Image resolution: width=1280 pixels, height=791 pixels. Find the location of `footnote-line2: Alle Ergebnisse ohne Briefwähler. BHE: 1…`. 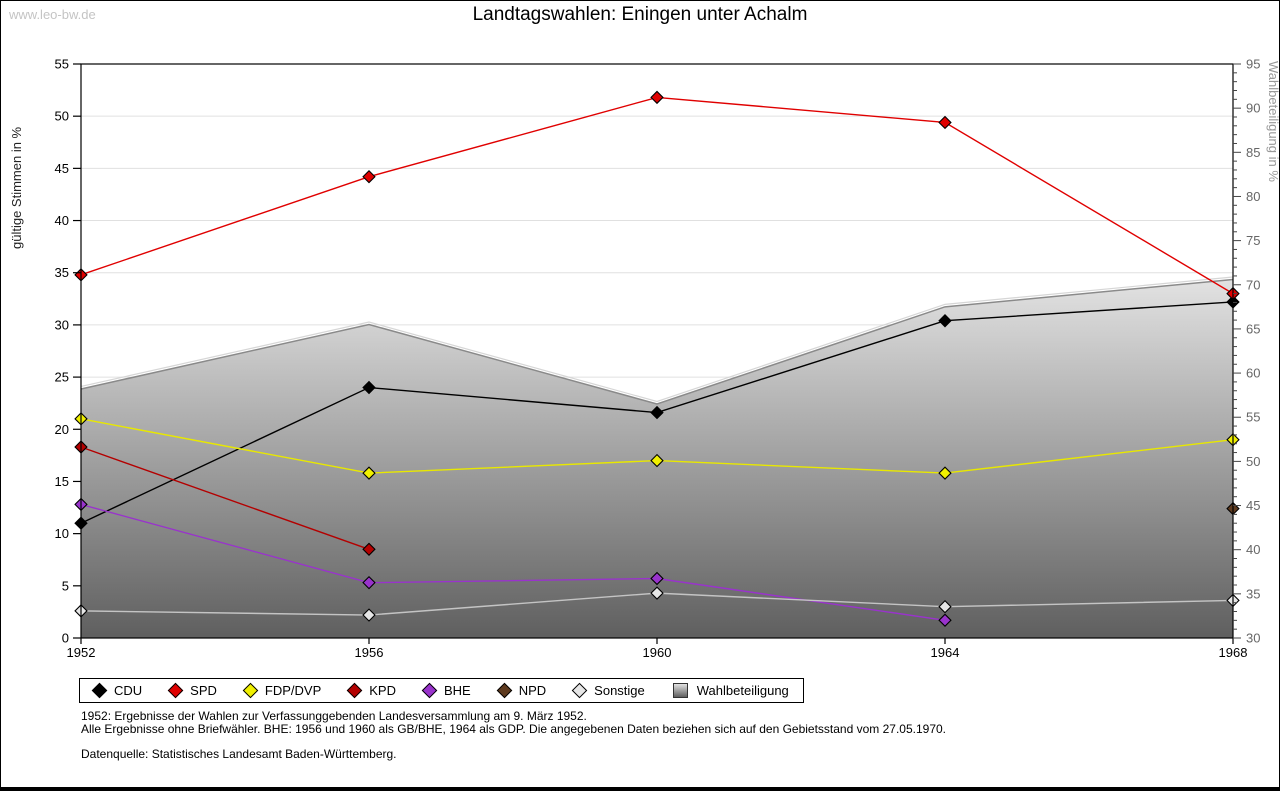

footnote-line2: Alle Ergebnisse ohne Briefwähler. BHE: 1… is located at coordinates (514, 729).